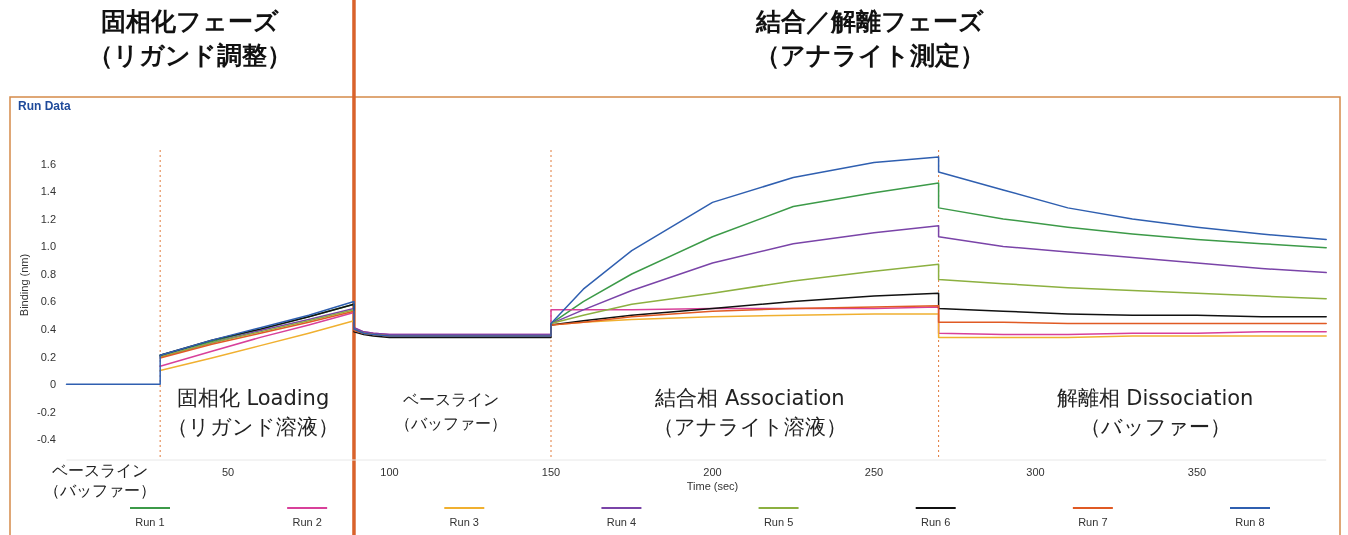  What do you see at coordinates (48, 163) in the screenshot?
I see `y-tick-label: 1.6` at bounding box center [48, 163].